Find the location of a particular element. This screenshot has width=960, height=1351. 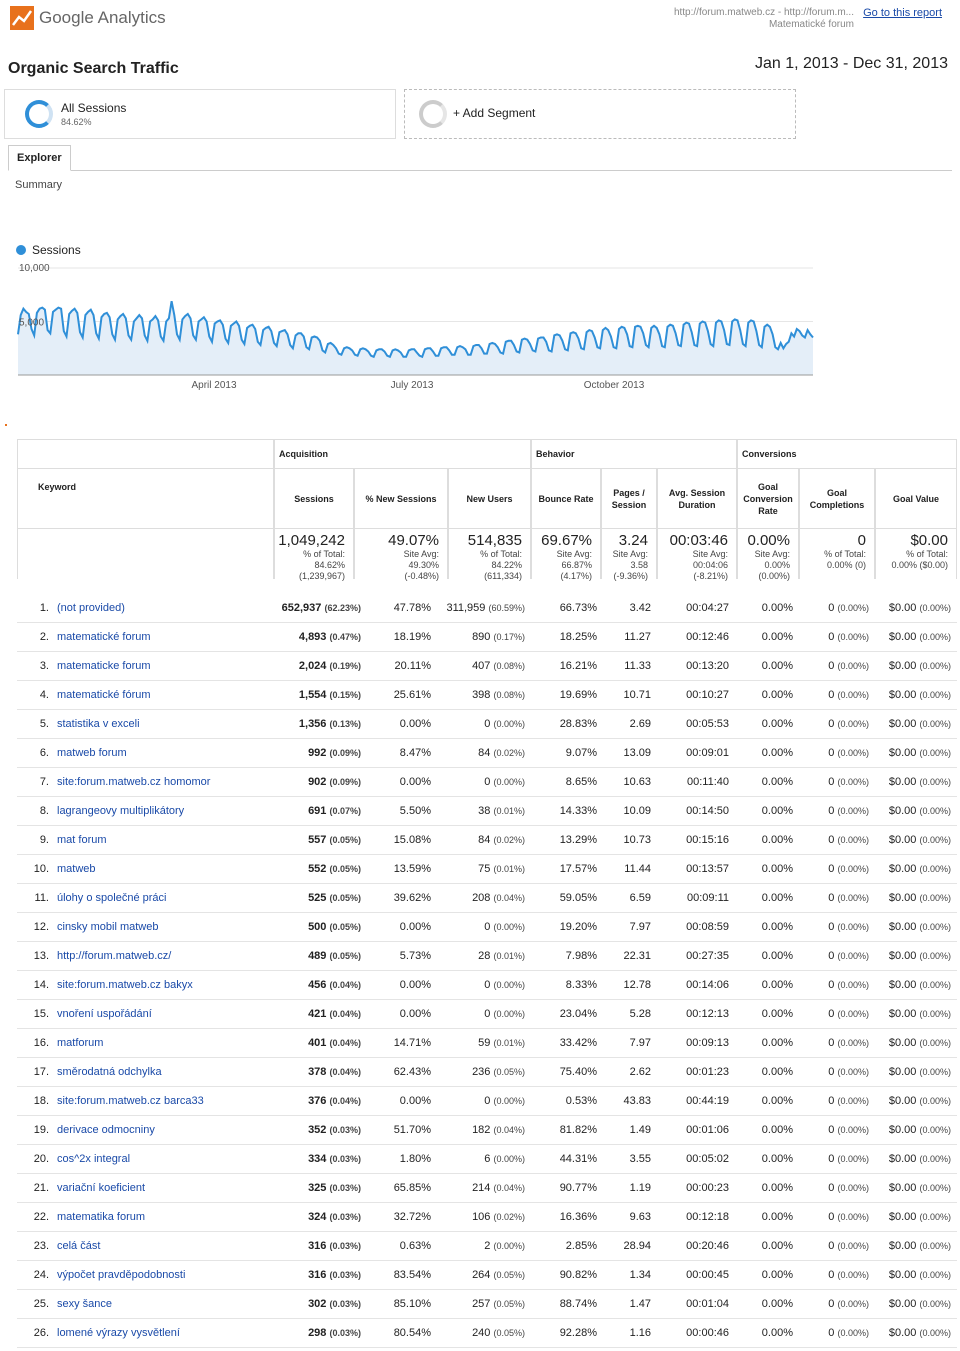

col-pps: Pages / Session is located at coordinates (629, 499).